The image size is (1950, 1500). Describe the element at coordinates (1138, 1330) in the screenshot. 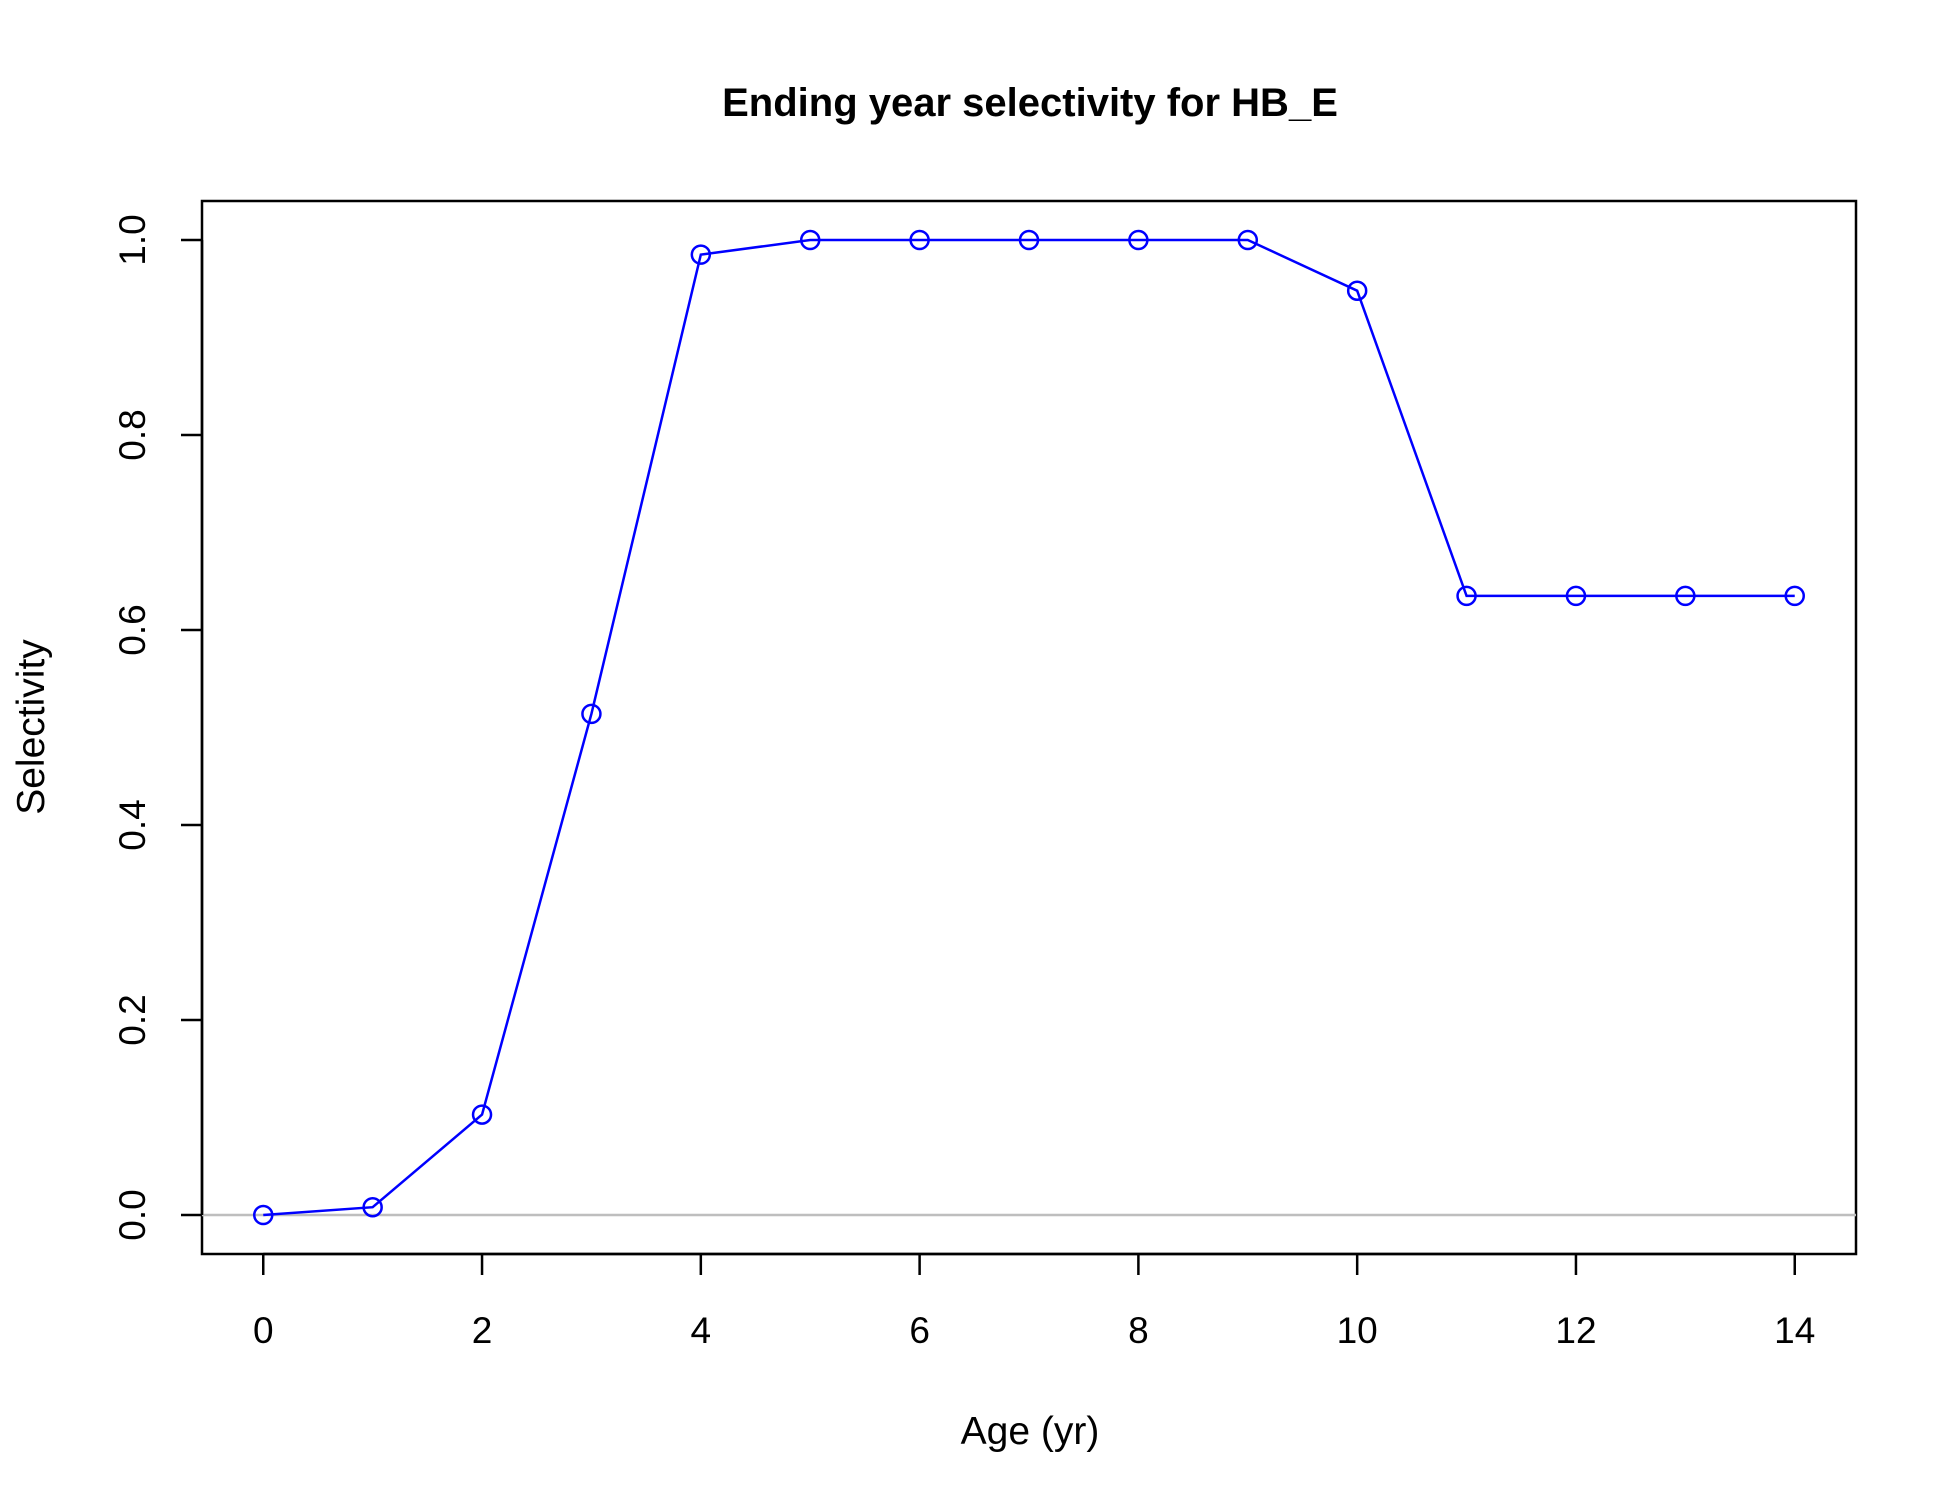

I see `x-tick-label: 8` at that location.